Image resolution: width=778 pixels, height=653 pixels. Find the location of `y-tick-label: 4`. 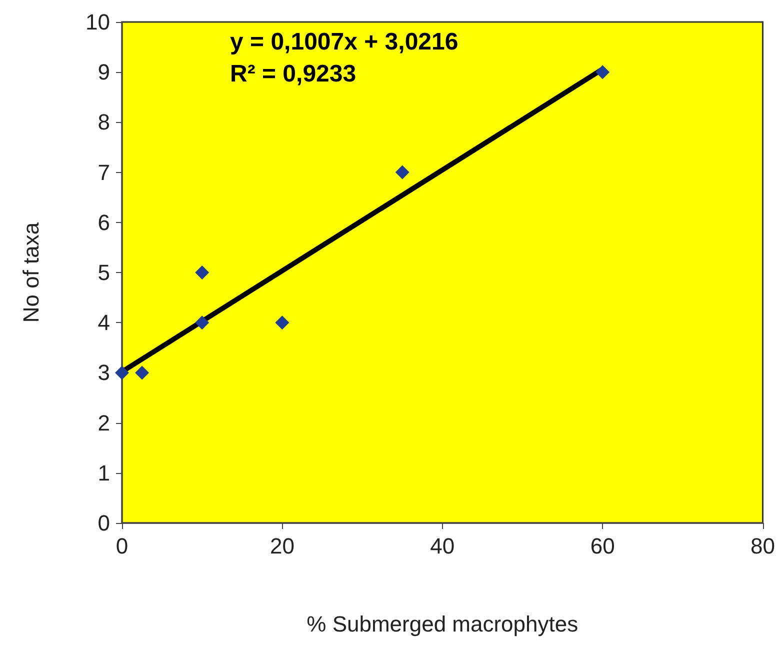

y-tick-label: 4 is located at coordinates (104, 323).